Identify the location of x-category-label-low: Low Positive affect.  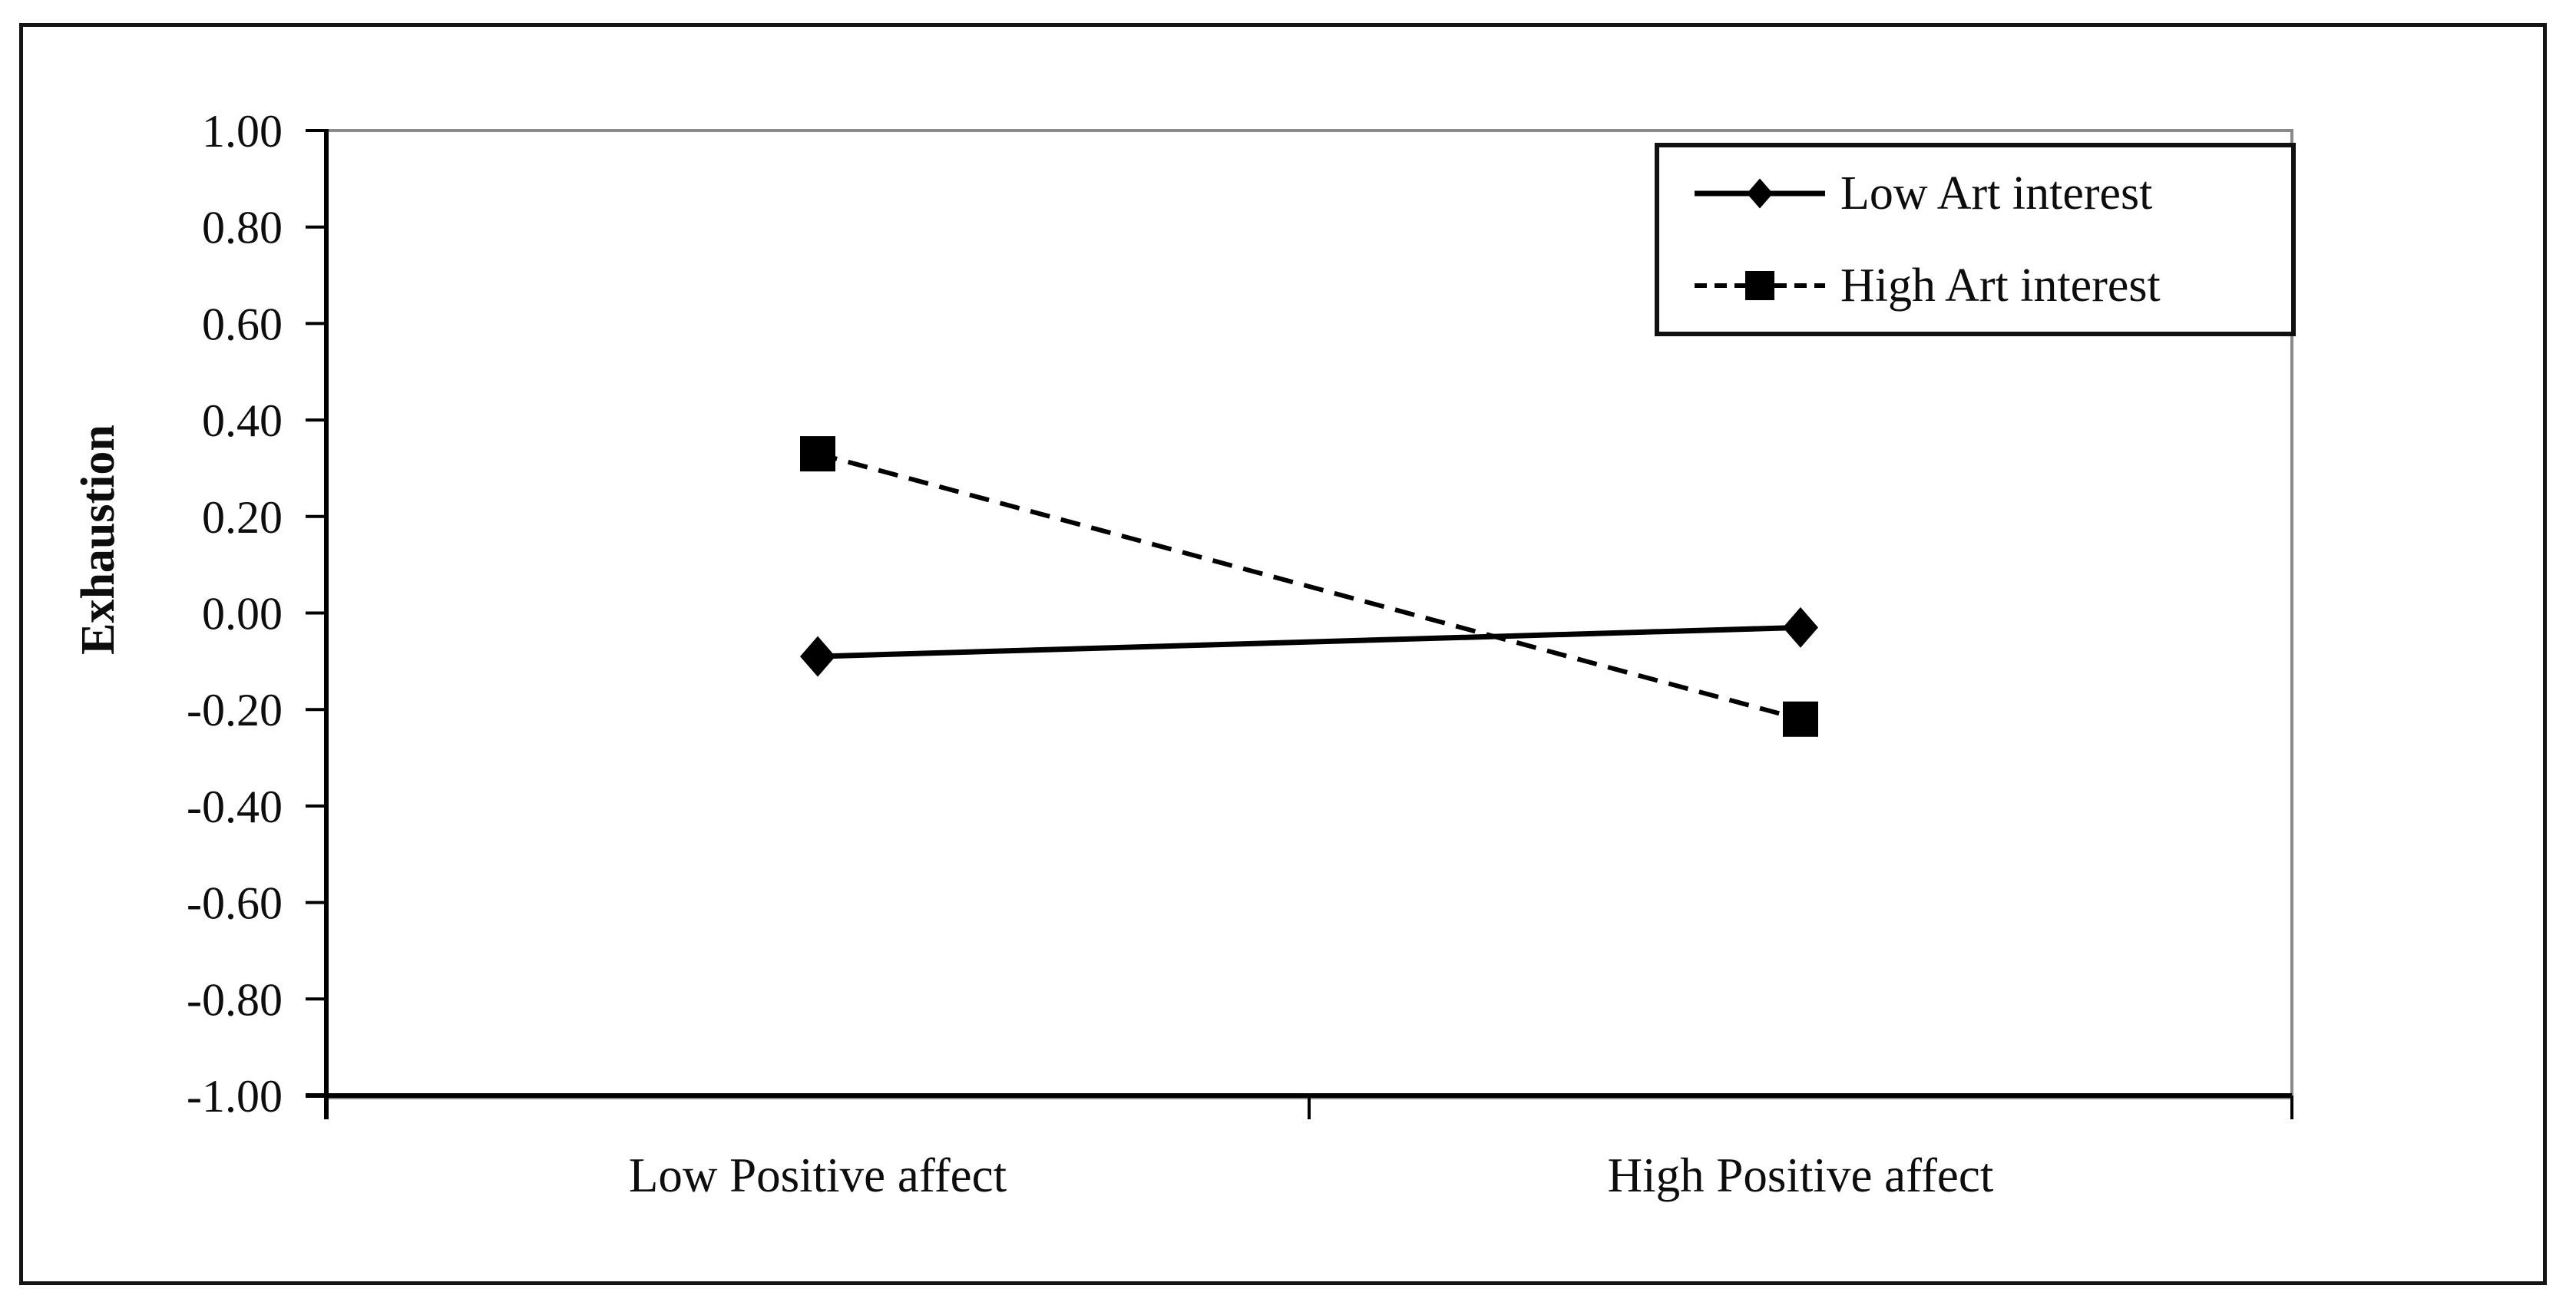
(817, 1175).